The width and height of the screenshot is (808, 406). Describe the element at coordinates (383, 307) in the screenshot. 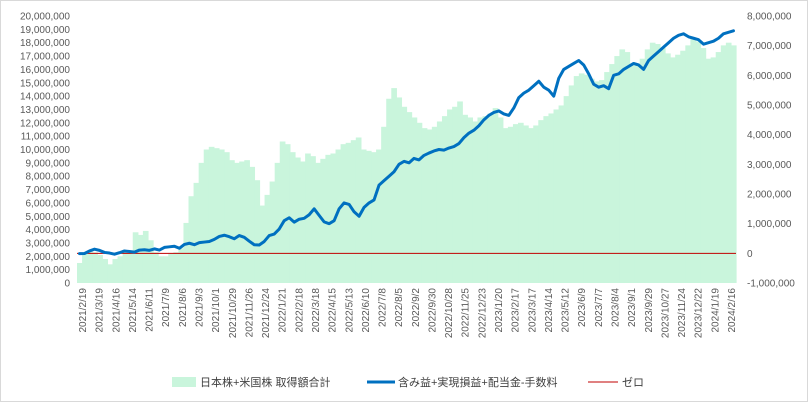

I see `x-tick-label: 2022/7/8` at that location.